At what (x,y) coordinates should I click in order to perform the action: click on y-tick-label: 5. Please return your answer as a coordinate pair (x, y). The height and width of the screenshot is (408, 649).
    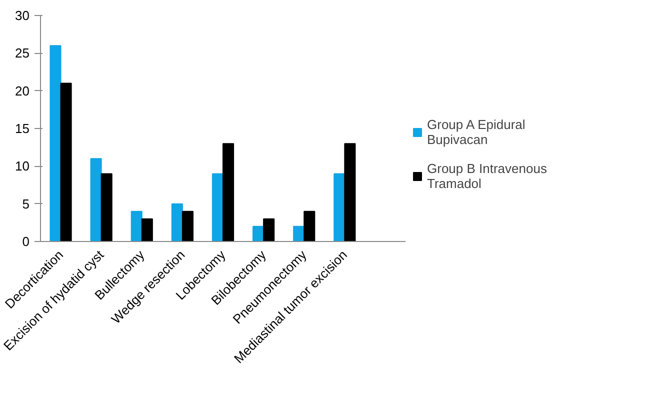
    Looking at the image, I should click on (26, 204).